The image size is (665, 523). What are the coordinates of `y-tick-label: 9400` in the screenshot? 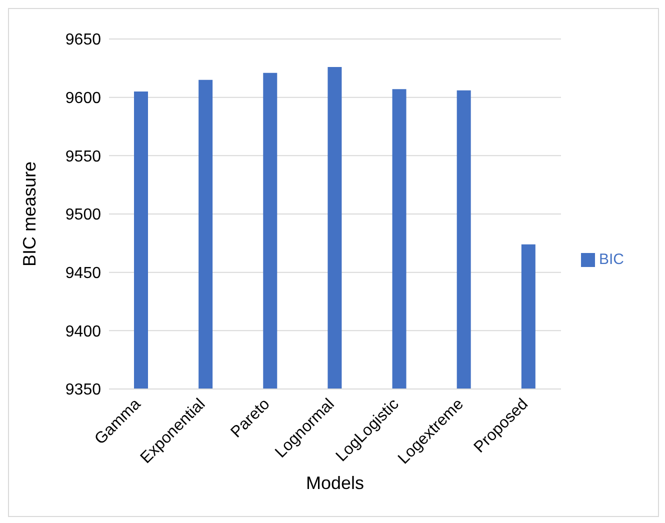 It's located at (83, 331).